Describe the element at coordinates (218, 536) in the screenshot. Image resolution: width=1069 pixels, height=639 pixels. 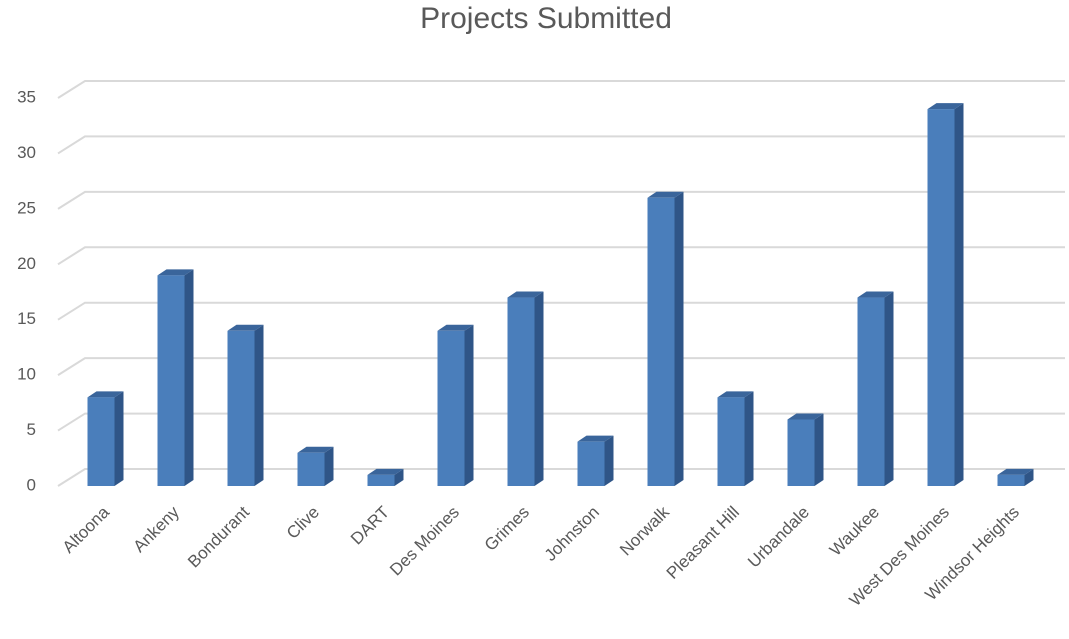
I see `x-tick-label: Bondurant` at that location.